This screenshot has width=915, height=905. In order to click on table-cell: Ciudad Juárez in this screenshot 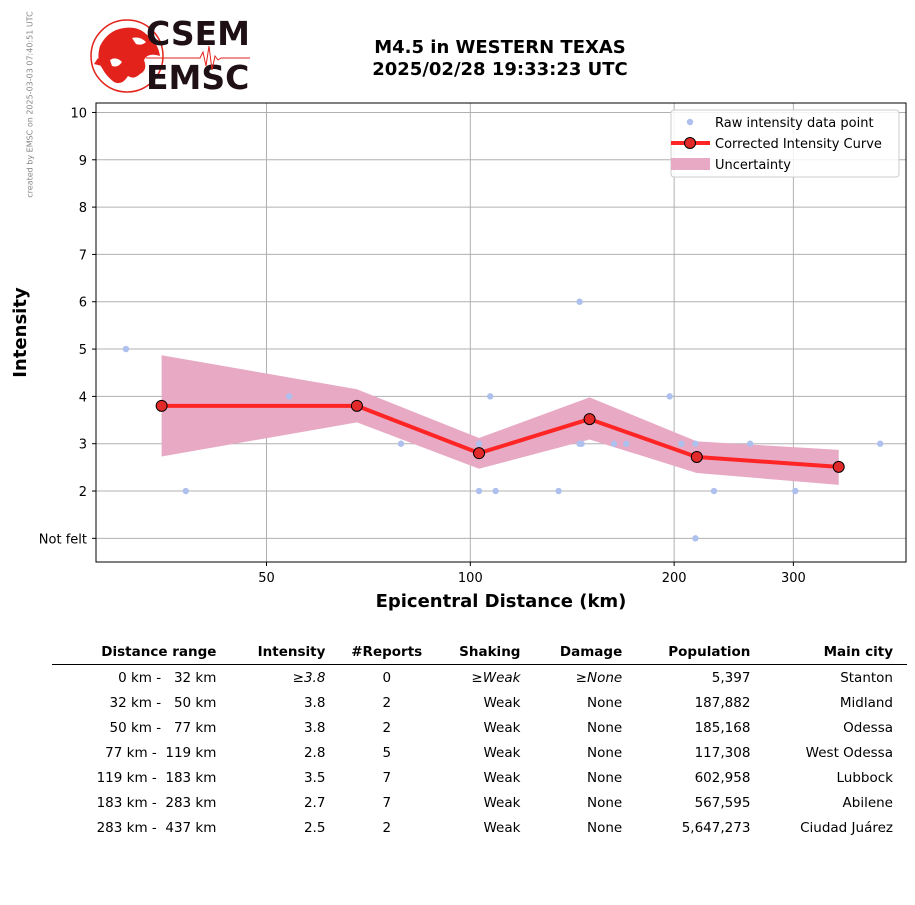, I will do `click(846, 827)`.